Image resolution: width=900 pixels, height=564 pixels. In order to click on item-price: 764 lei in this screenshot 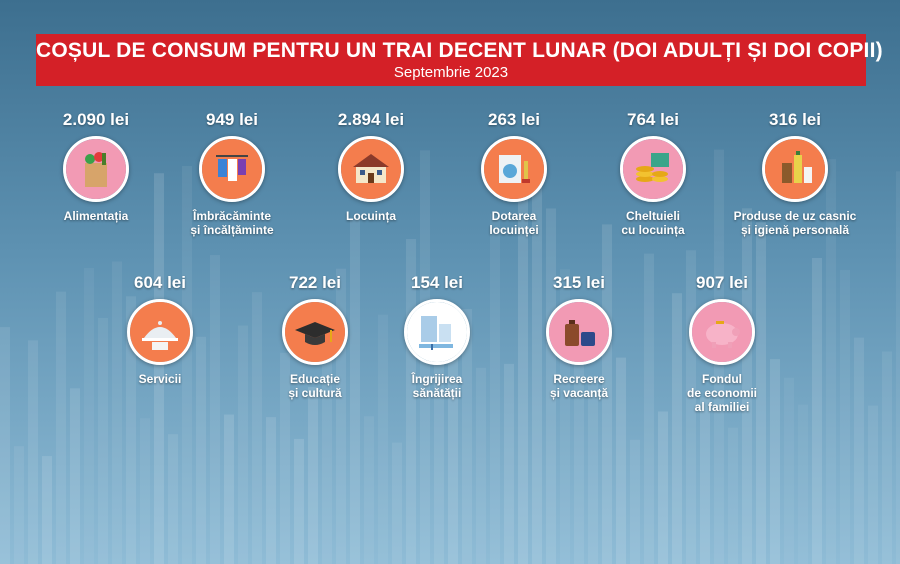, I will do `click(653, 119)`.